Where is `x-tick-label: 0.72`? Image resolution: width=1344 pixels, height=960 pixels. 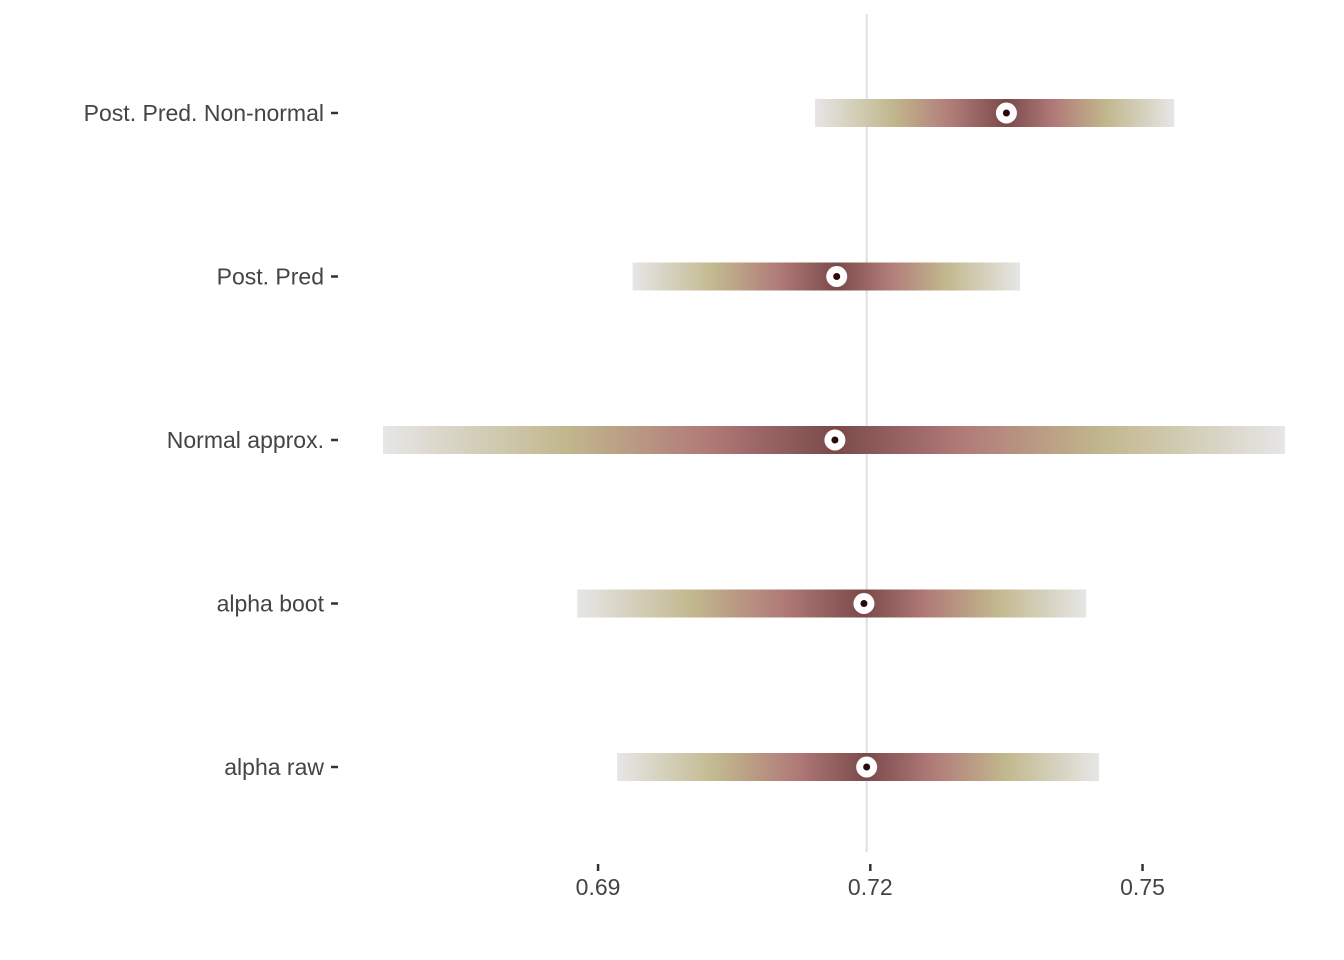
x-tick-label: 0.72 is located at coordinates (870, 887).